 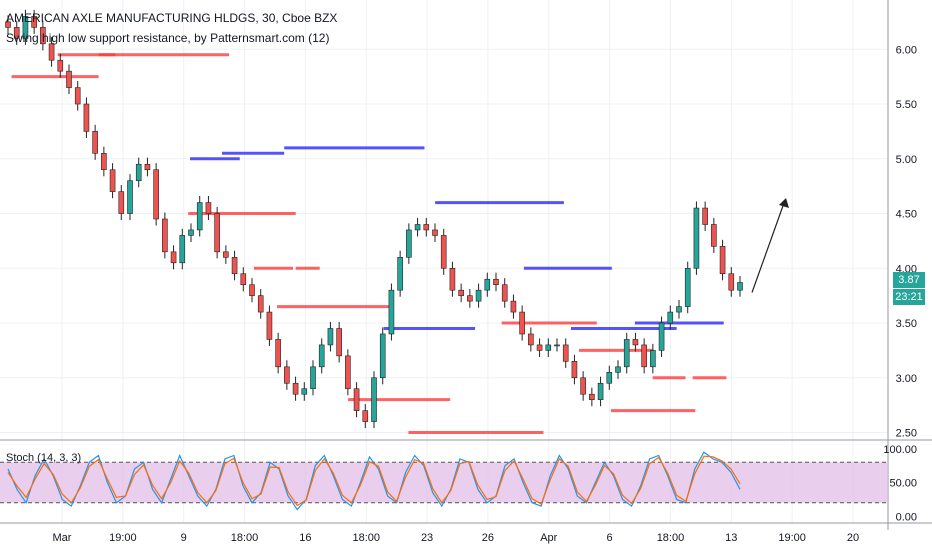 I want to click on y-tick-label: 4.50, so click(x=906, y=215).